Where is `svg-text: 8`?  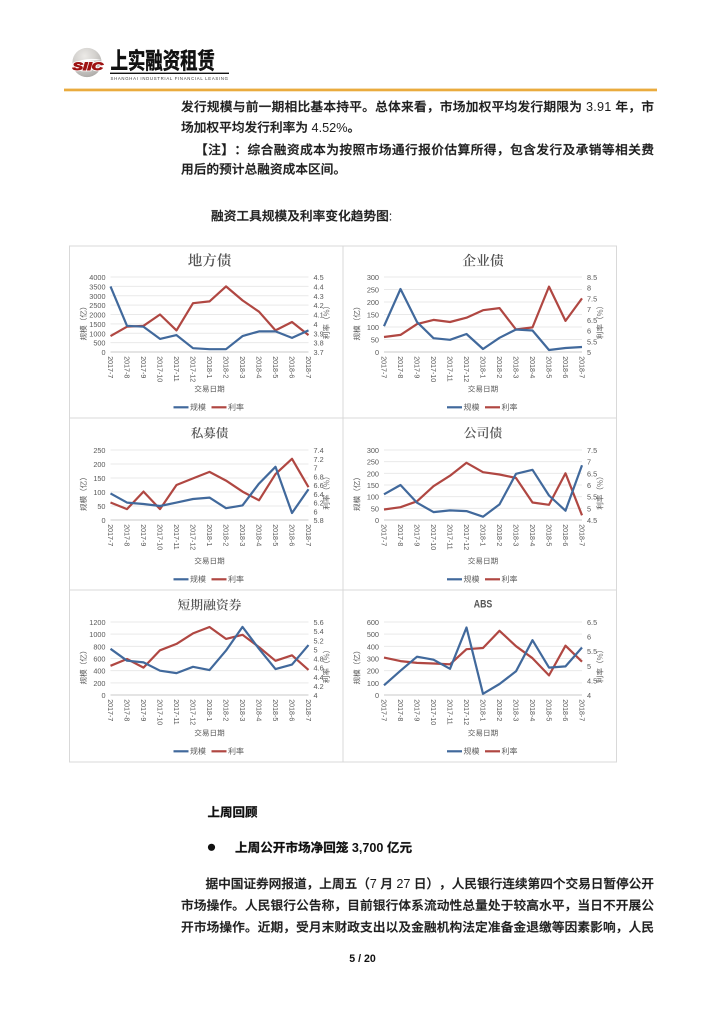 svg-text: 8 is located at coordinates (589, 288).